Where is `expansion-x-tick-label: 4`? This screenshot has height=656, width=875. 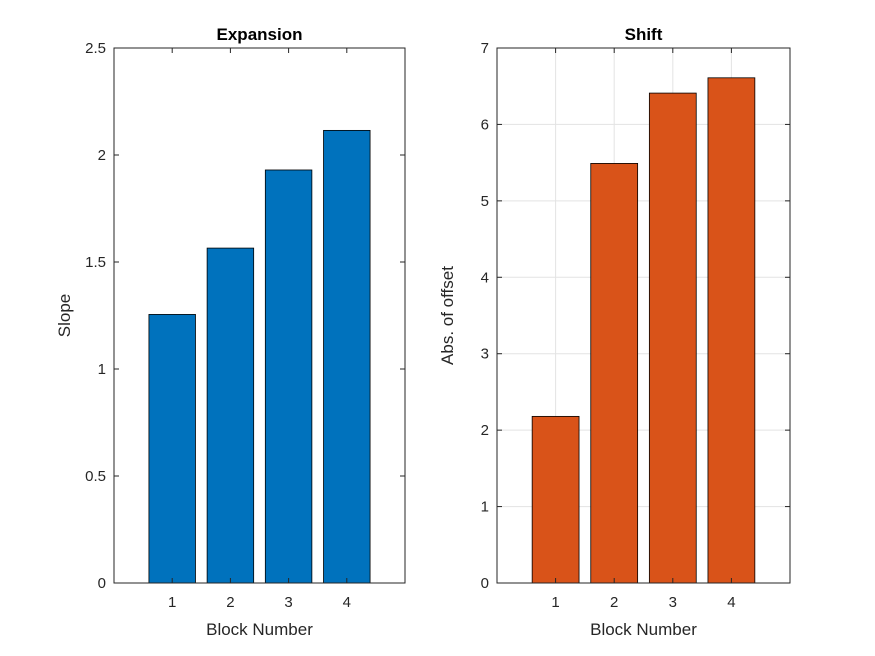
expansion-x-tick-label: 4 is located at coordinates (347, 602).